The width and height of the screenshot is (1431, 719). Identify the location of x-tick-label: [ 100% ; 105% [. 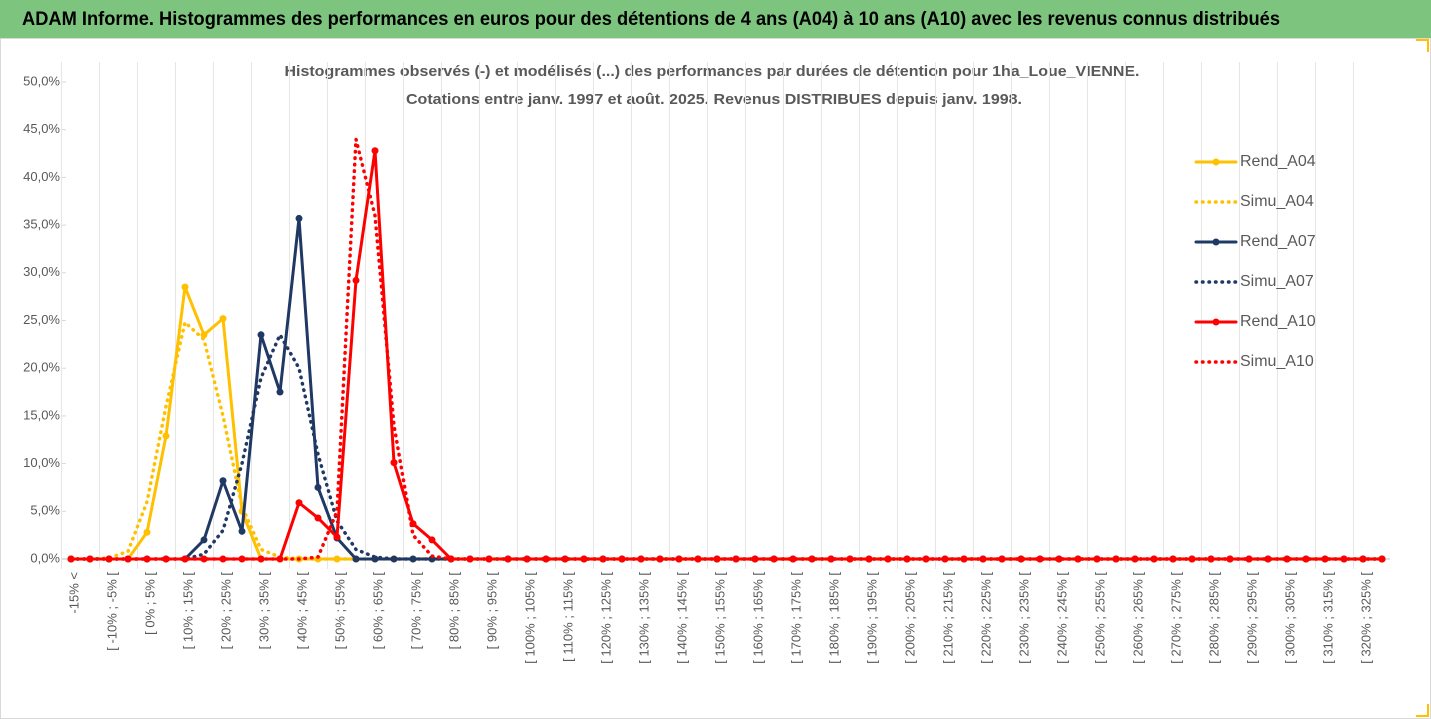
(529, 618).